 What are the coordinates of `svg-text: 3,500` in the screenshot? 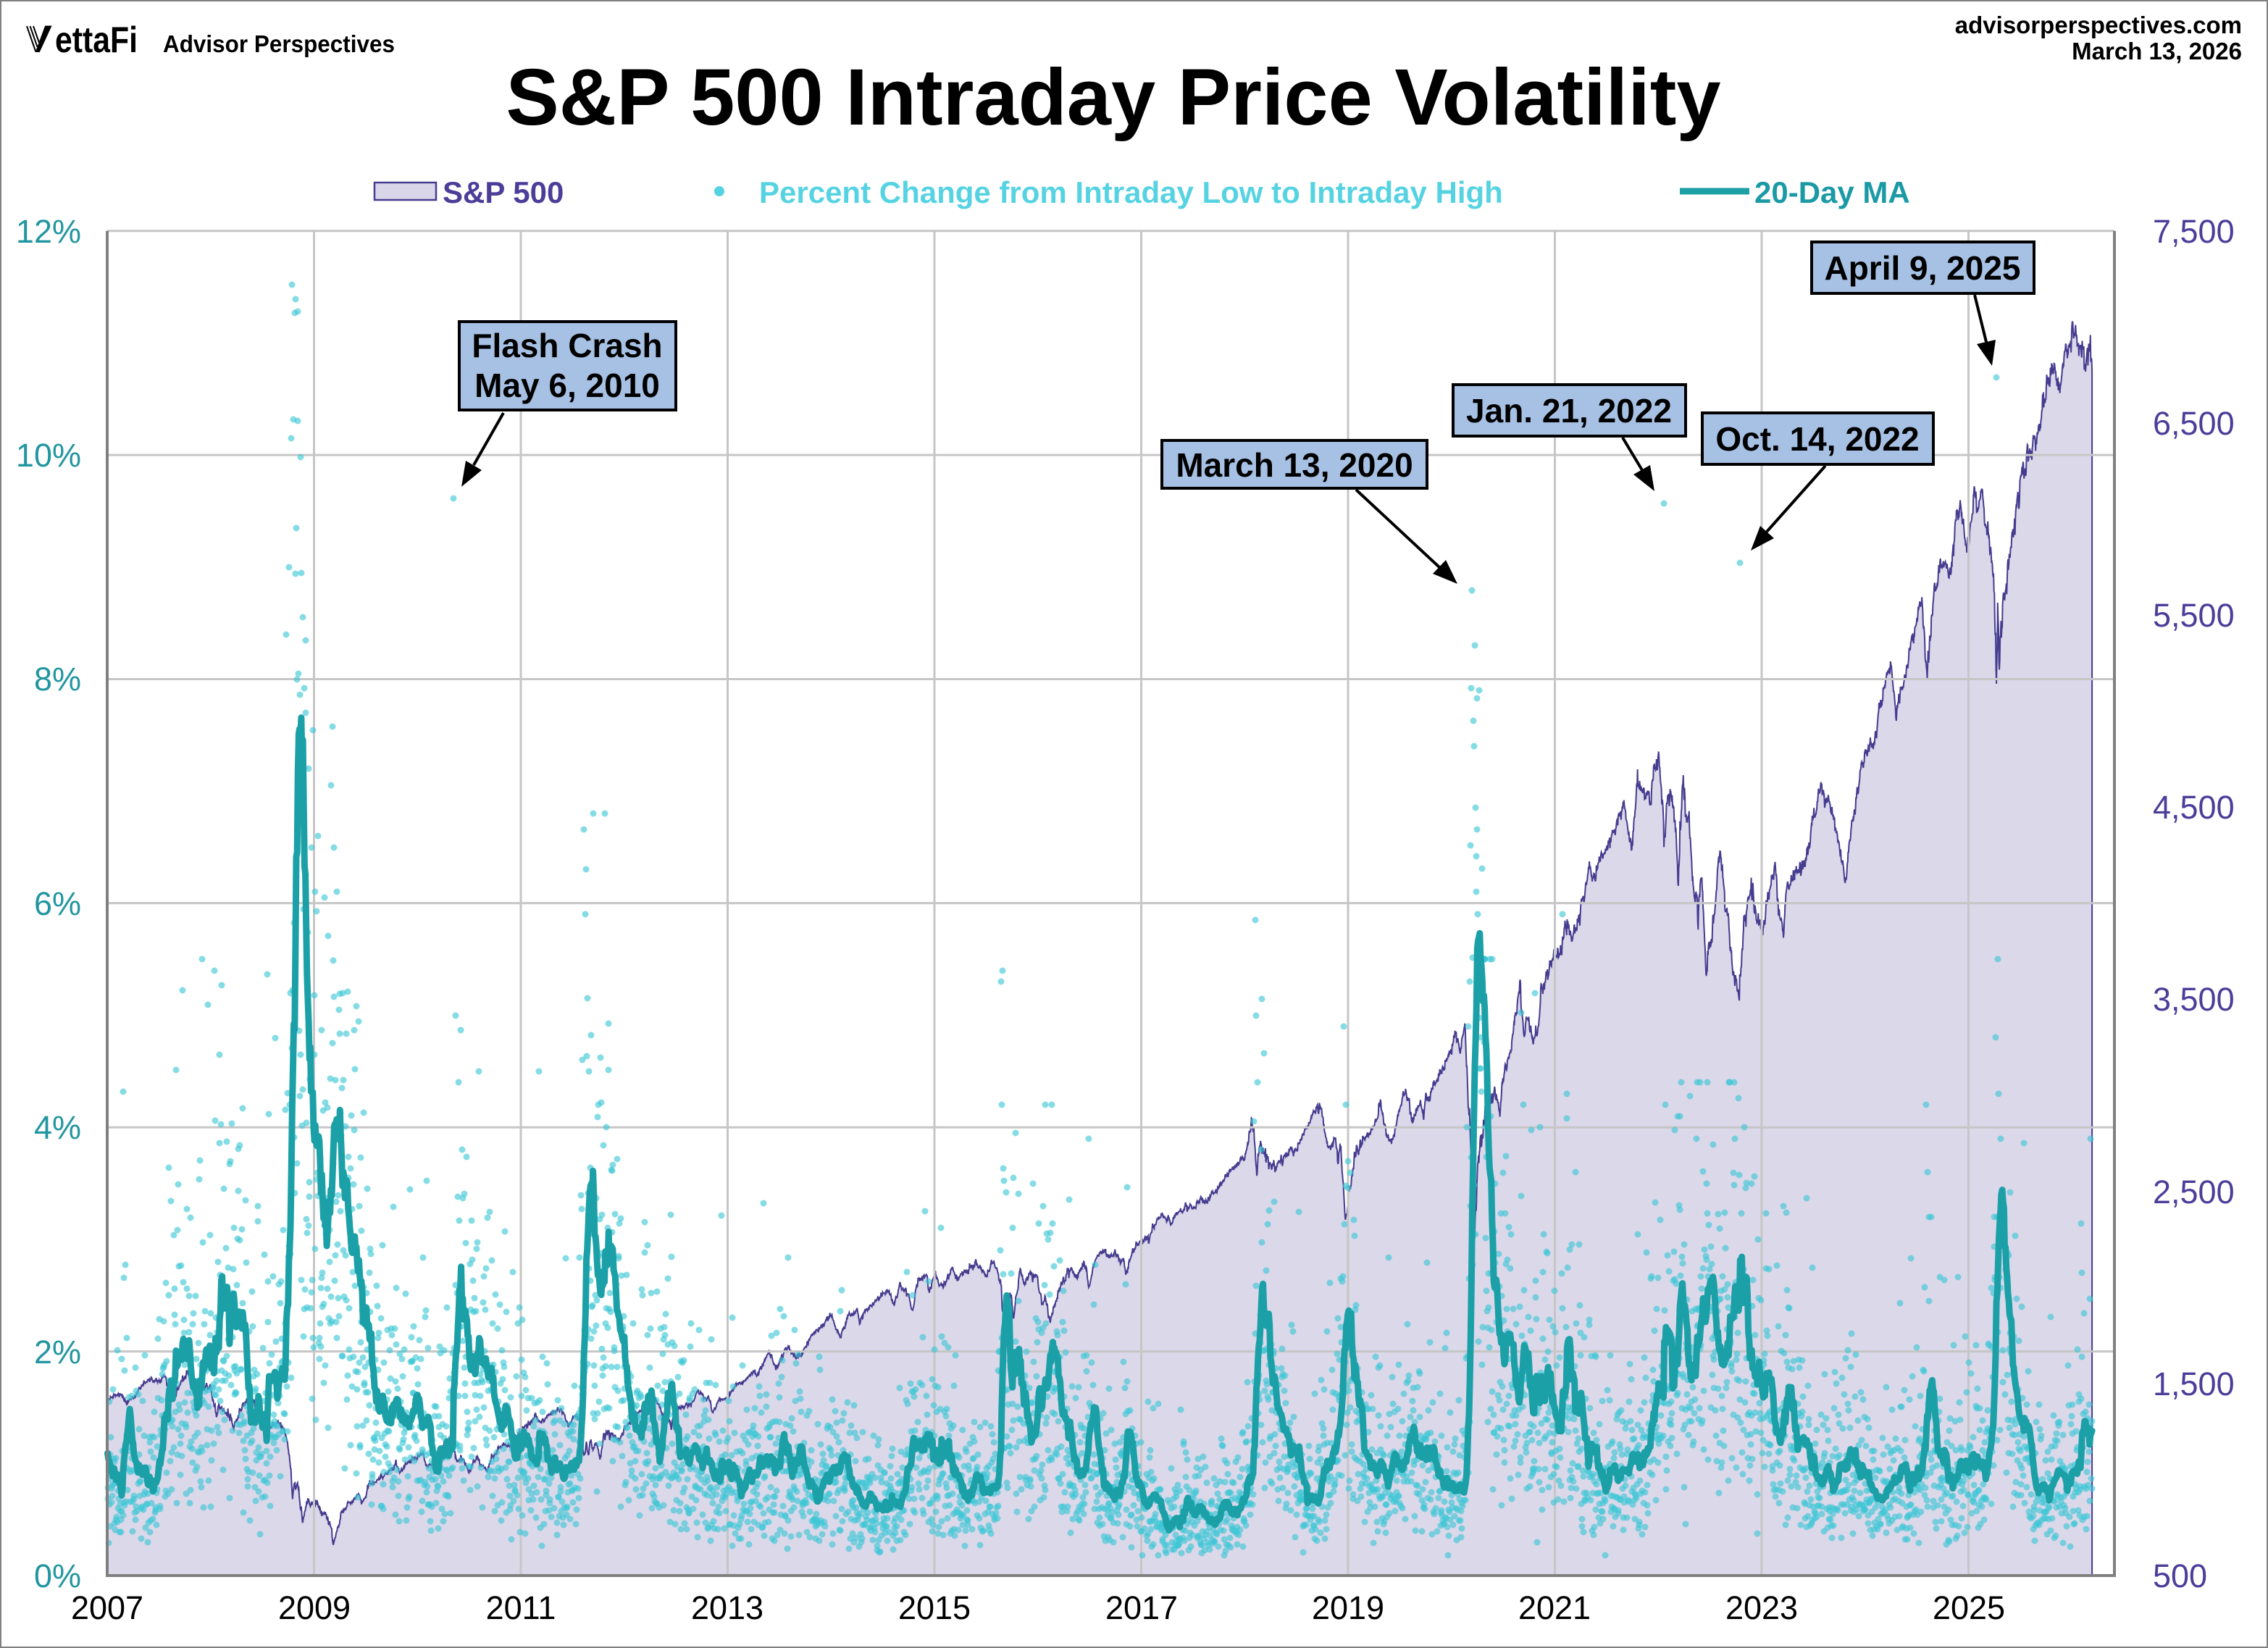 It's located at (2194, 999).